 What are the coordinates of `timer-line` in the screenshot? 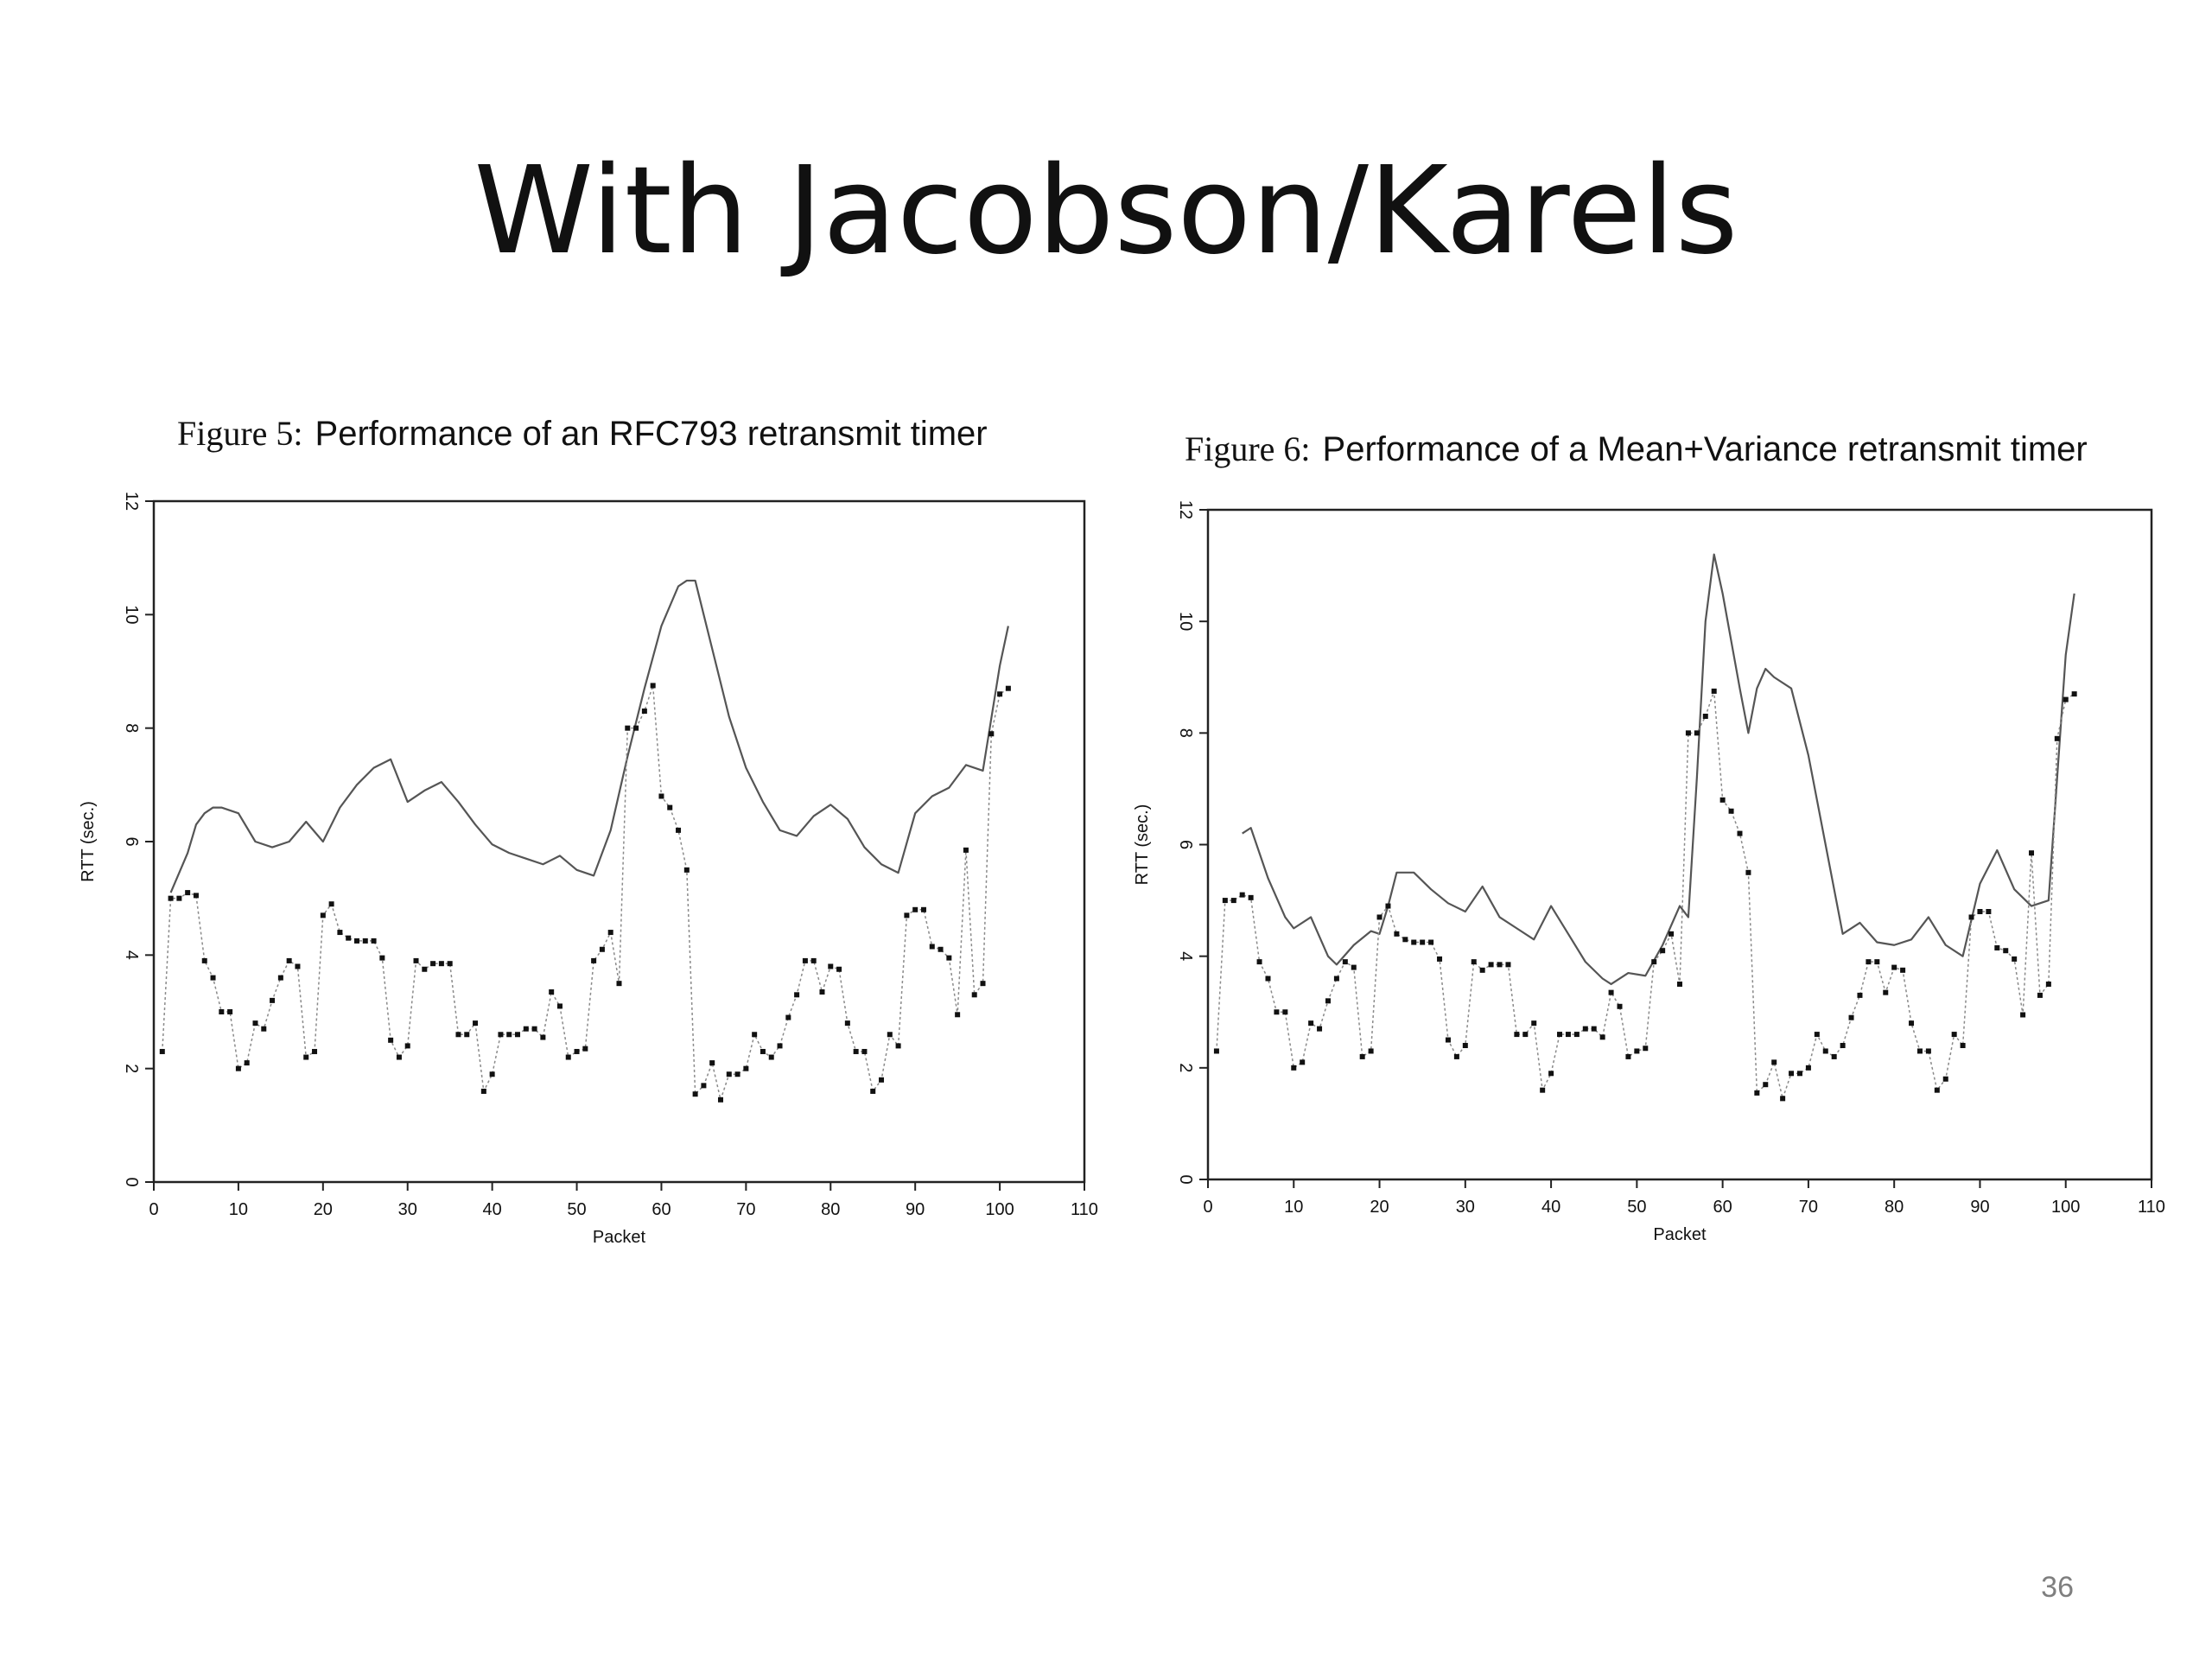 It's located at (1658, 769).